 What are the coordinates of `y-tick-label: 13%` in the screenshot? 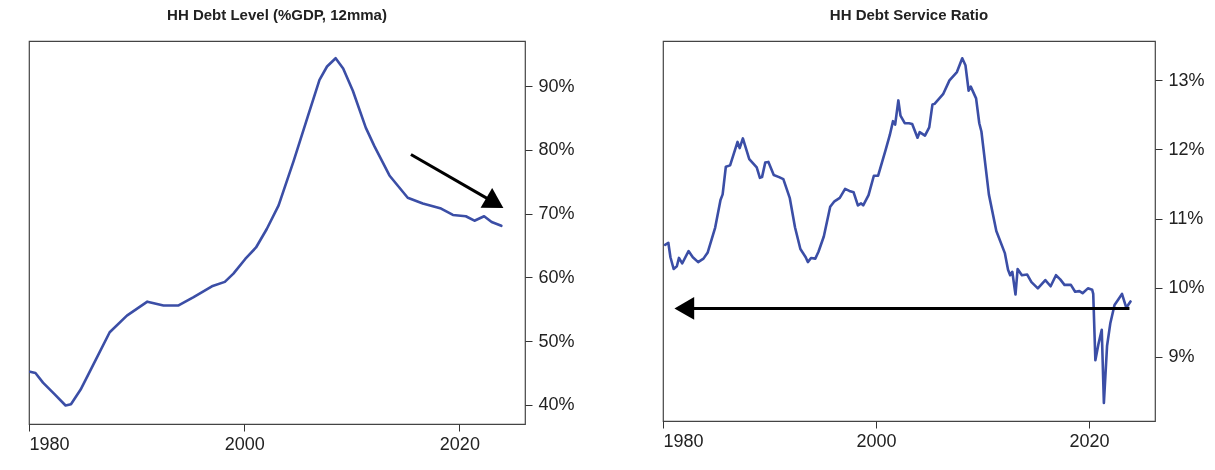 It's located at (1186, 79).